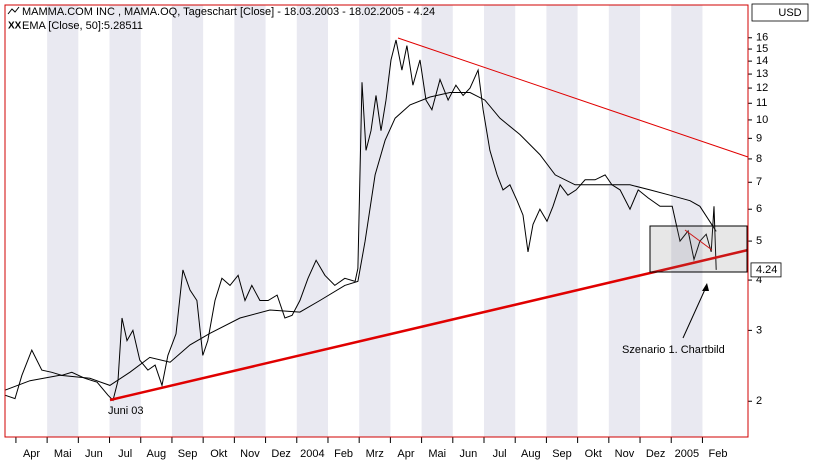 The height and width of the screenshot is (467, 815). I want to click on last-price-box, so click(766, 270).